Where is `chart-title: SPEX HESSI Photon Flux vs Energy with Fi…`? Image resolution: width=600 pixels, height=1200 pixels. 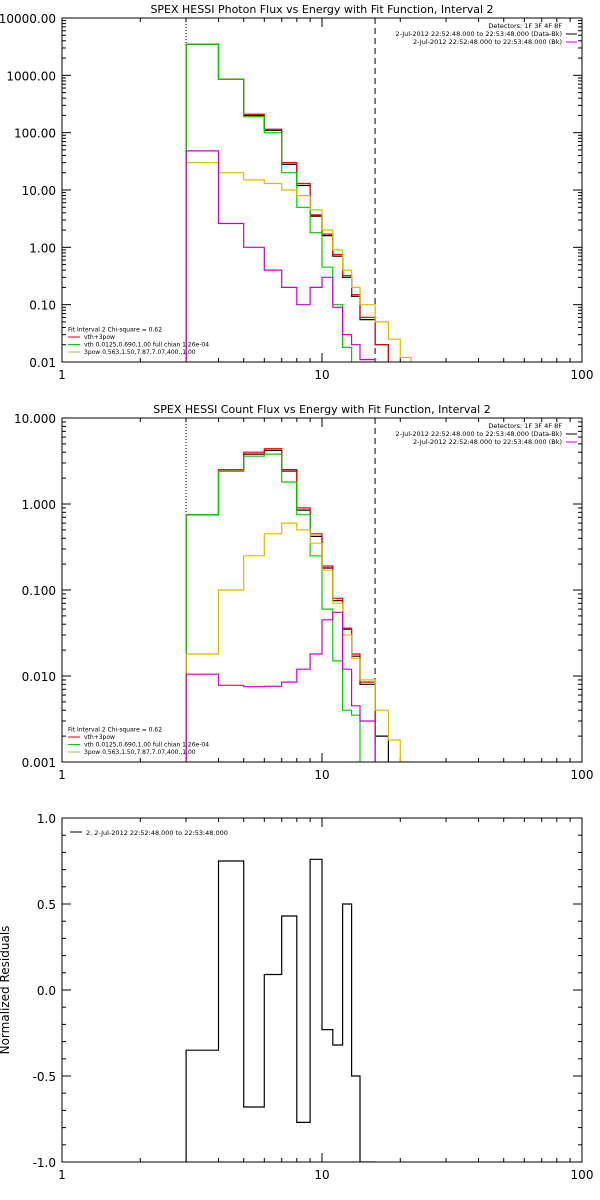
chart-title: SPEX HESSI Photon Flux vs Energy with Fi… is located at coordinates (321, 9).